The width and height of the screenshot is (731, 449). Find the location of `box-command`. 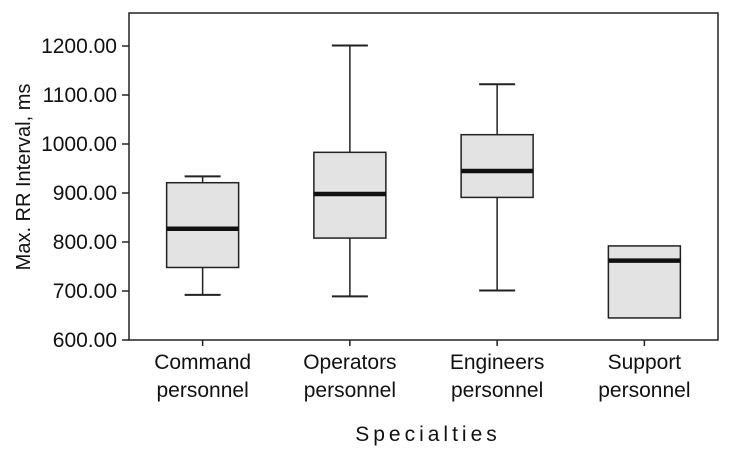

box-command is located at coordinates (202, 235).